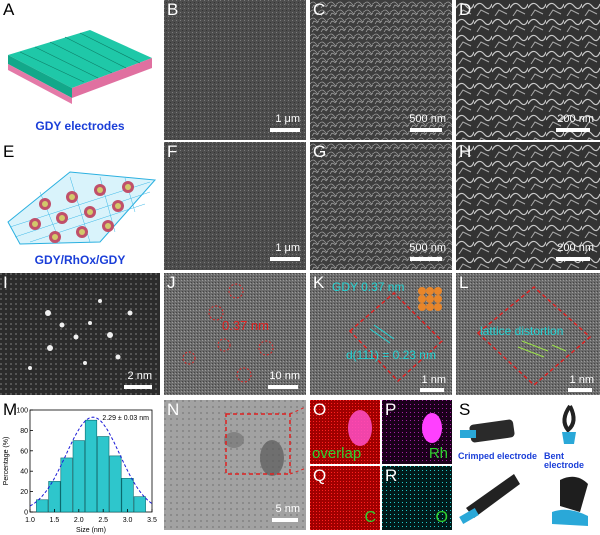 Image resolution: width=600 pixels, height=535 pixels. I want to click on panel-f: F 1 μm, so click(235, 206).